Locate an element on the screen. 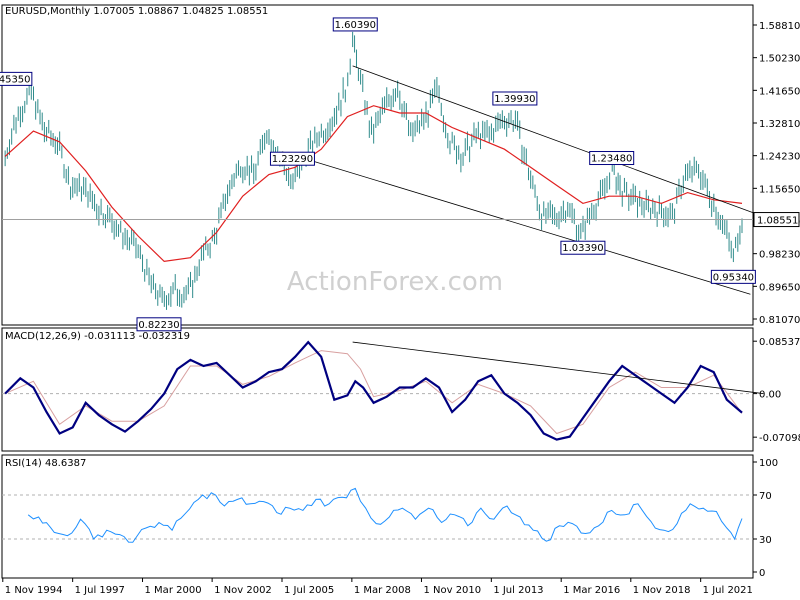  price-annotation-label: 1.45350 is located at coordinates (15, 79).